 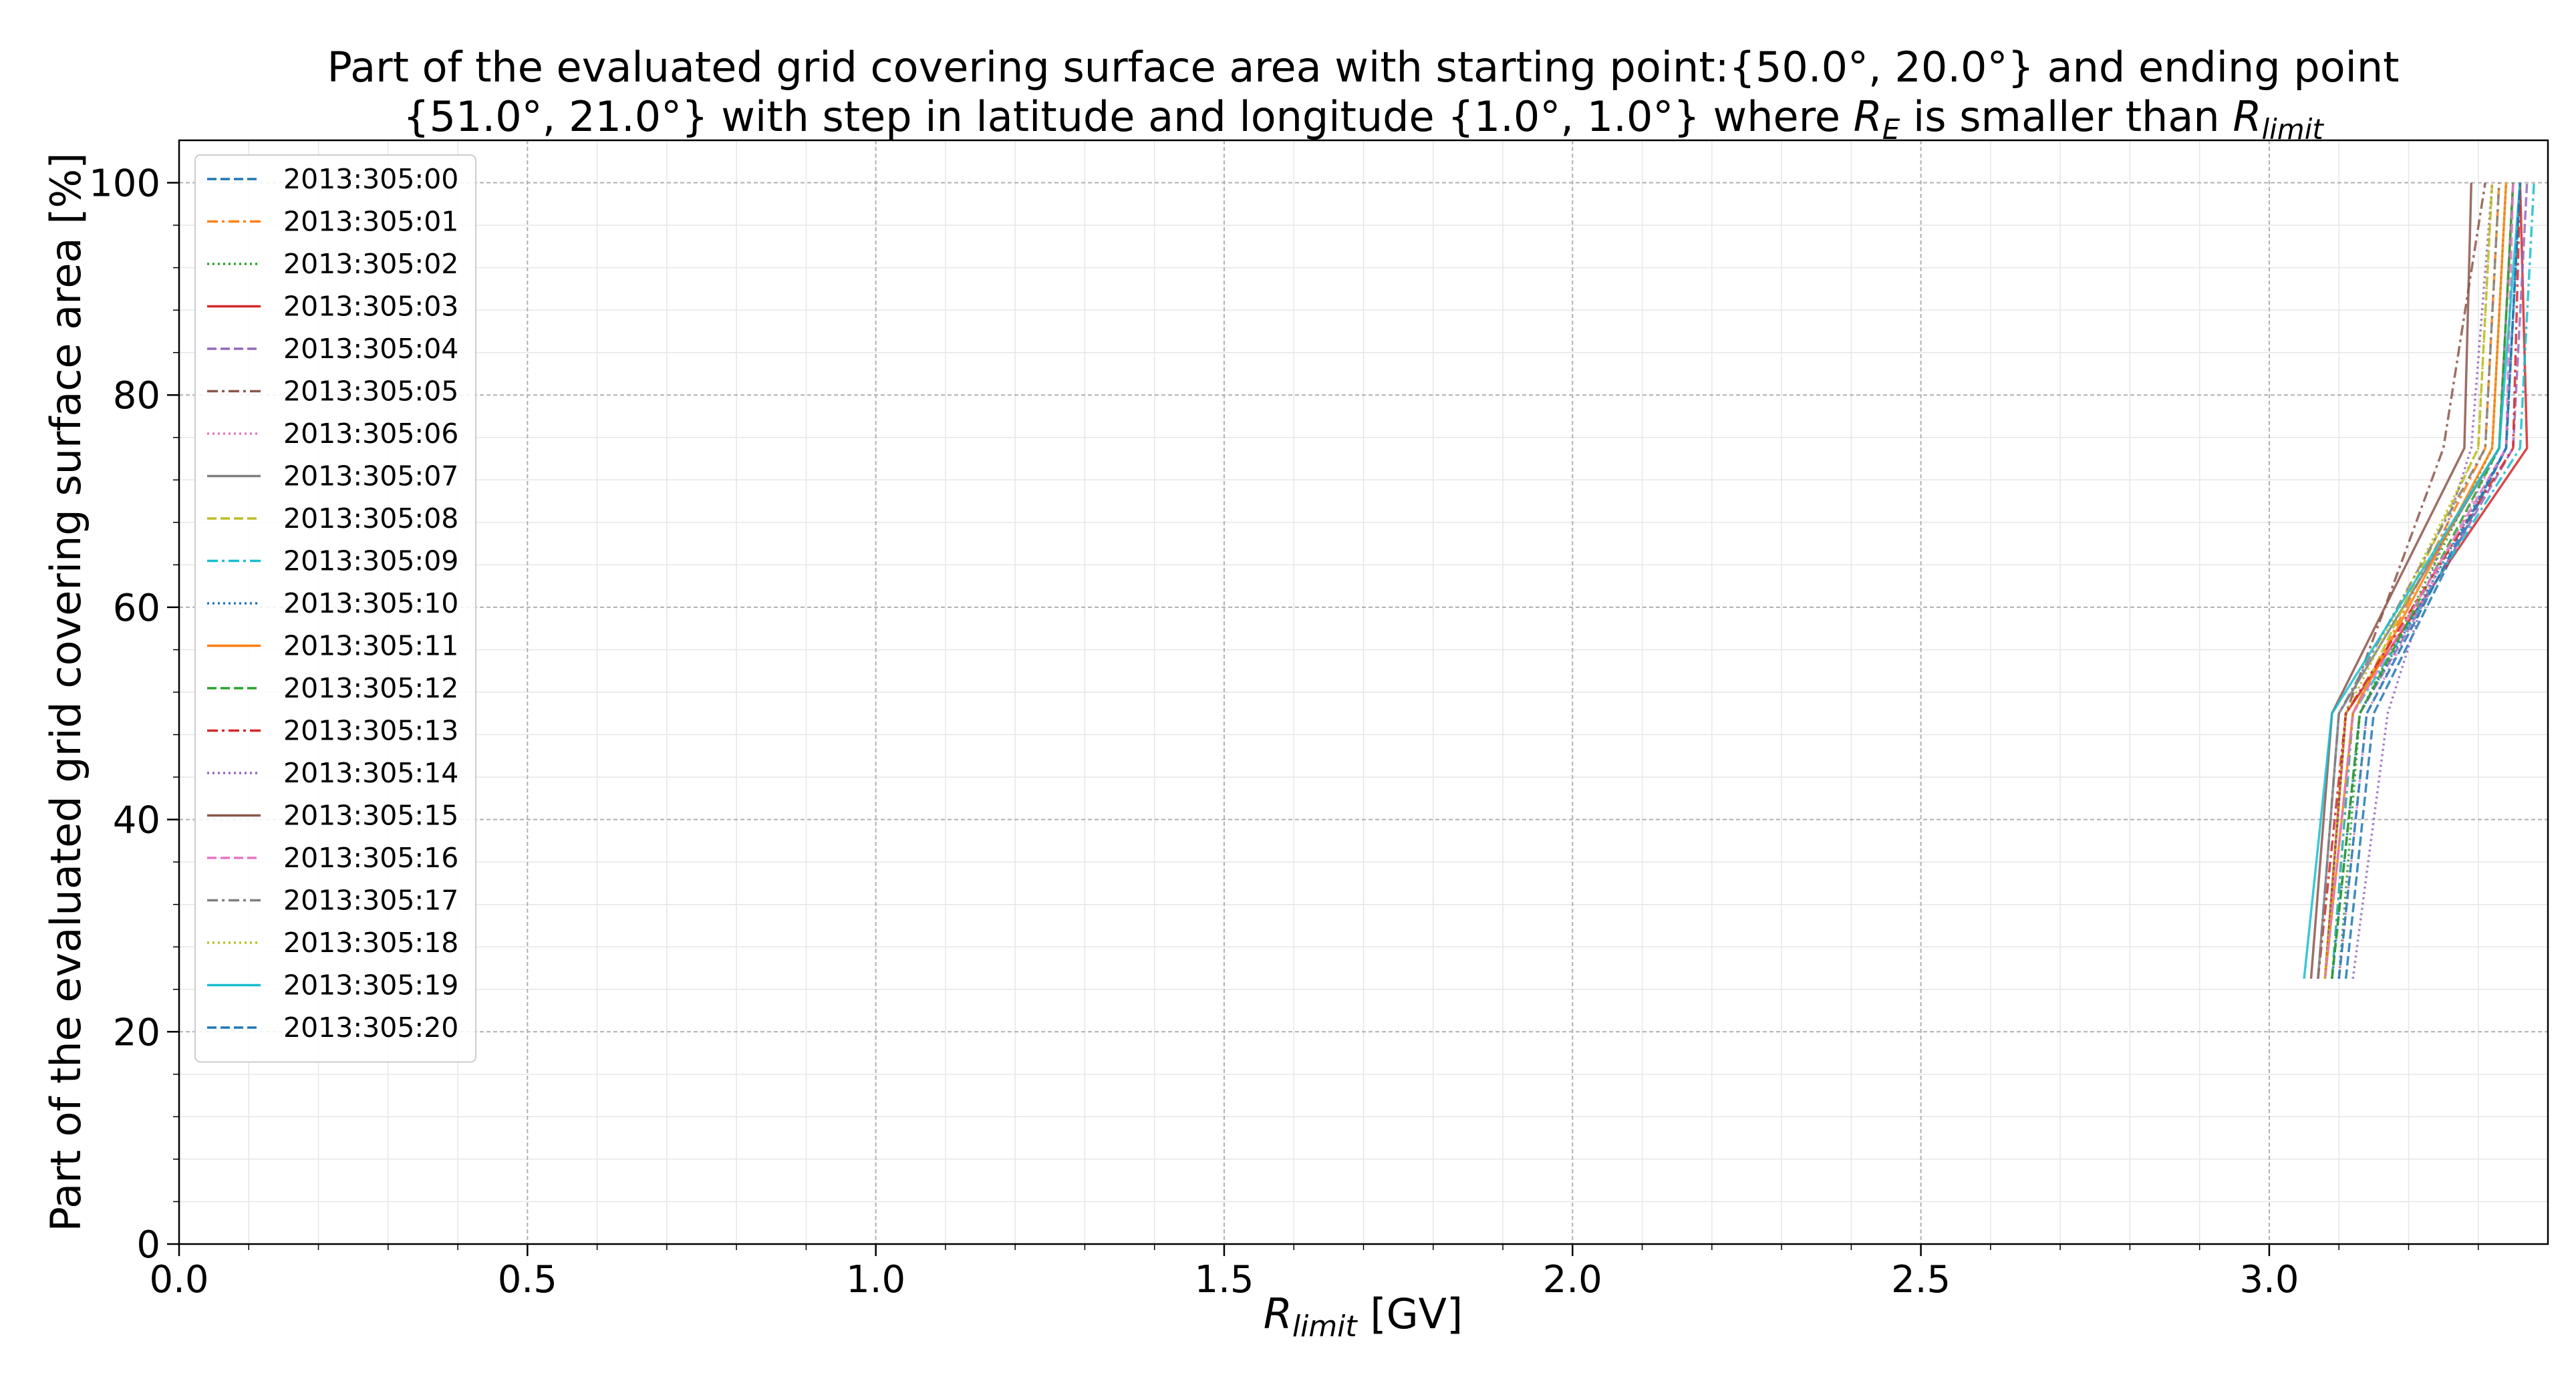 I want to click on legend-label: 2013:305:09, so click(x=370, y=561).